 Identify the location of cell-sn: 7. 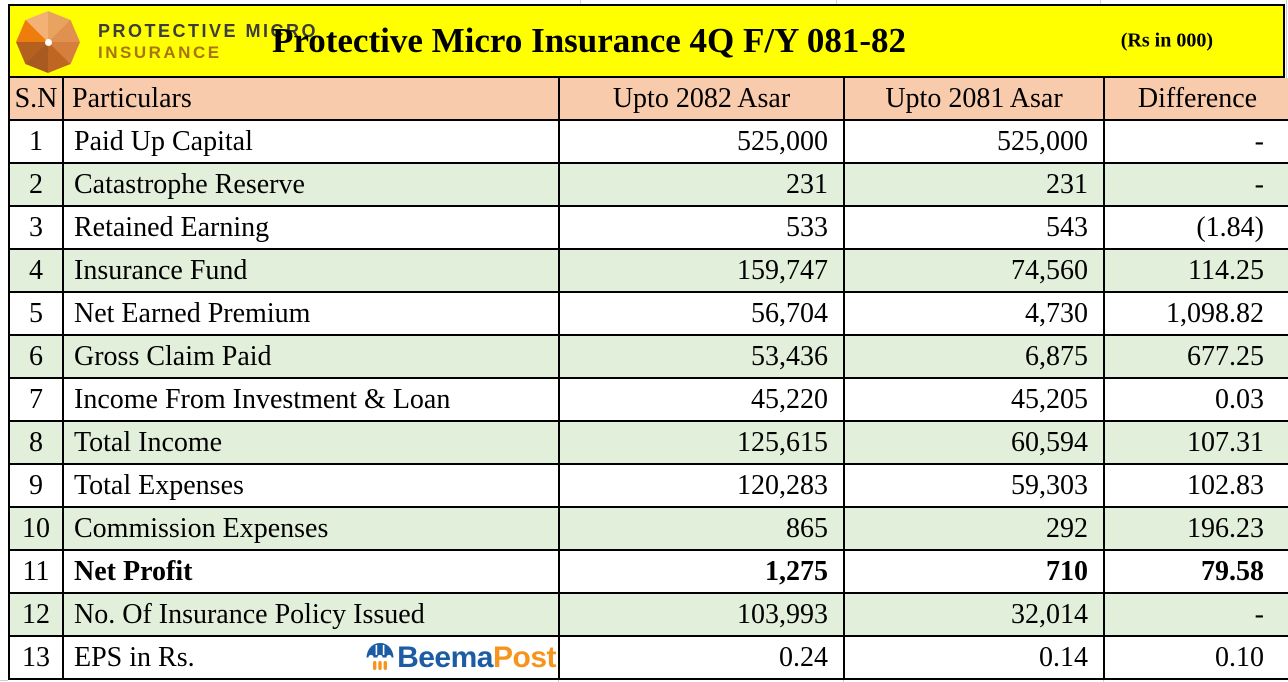
(36, 399).